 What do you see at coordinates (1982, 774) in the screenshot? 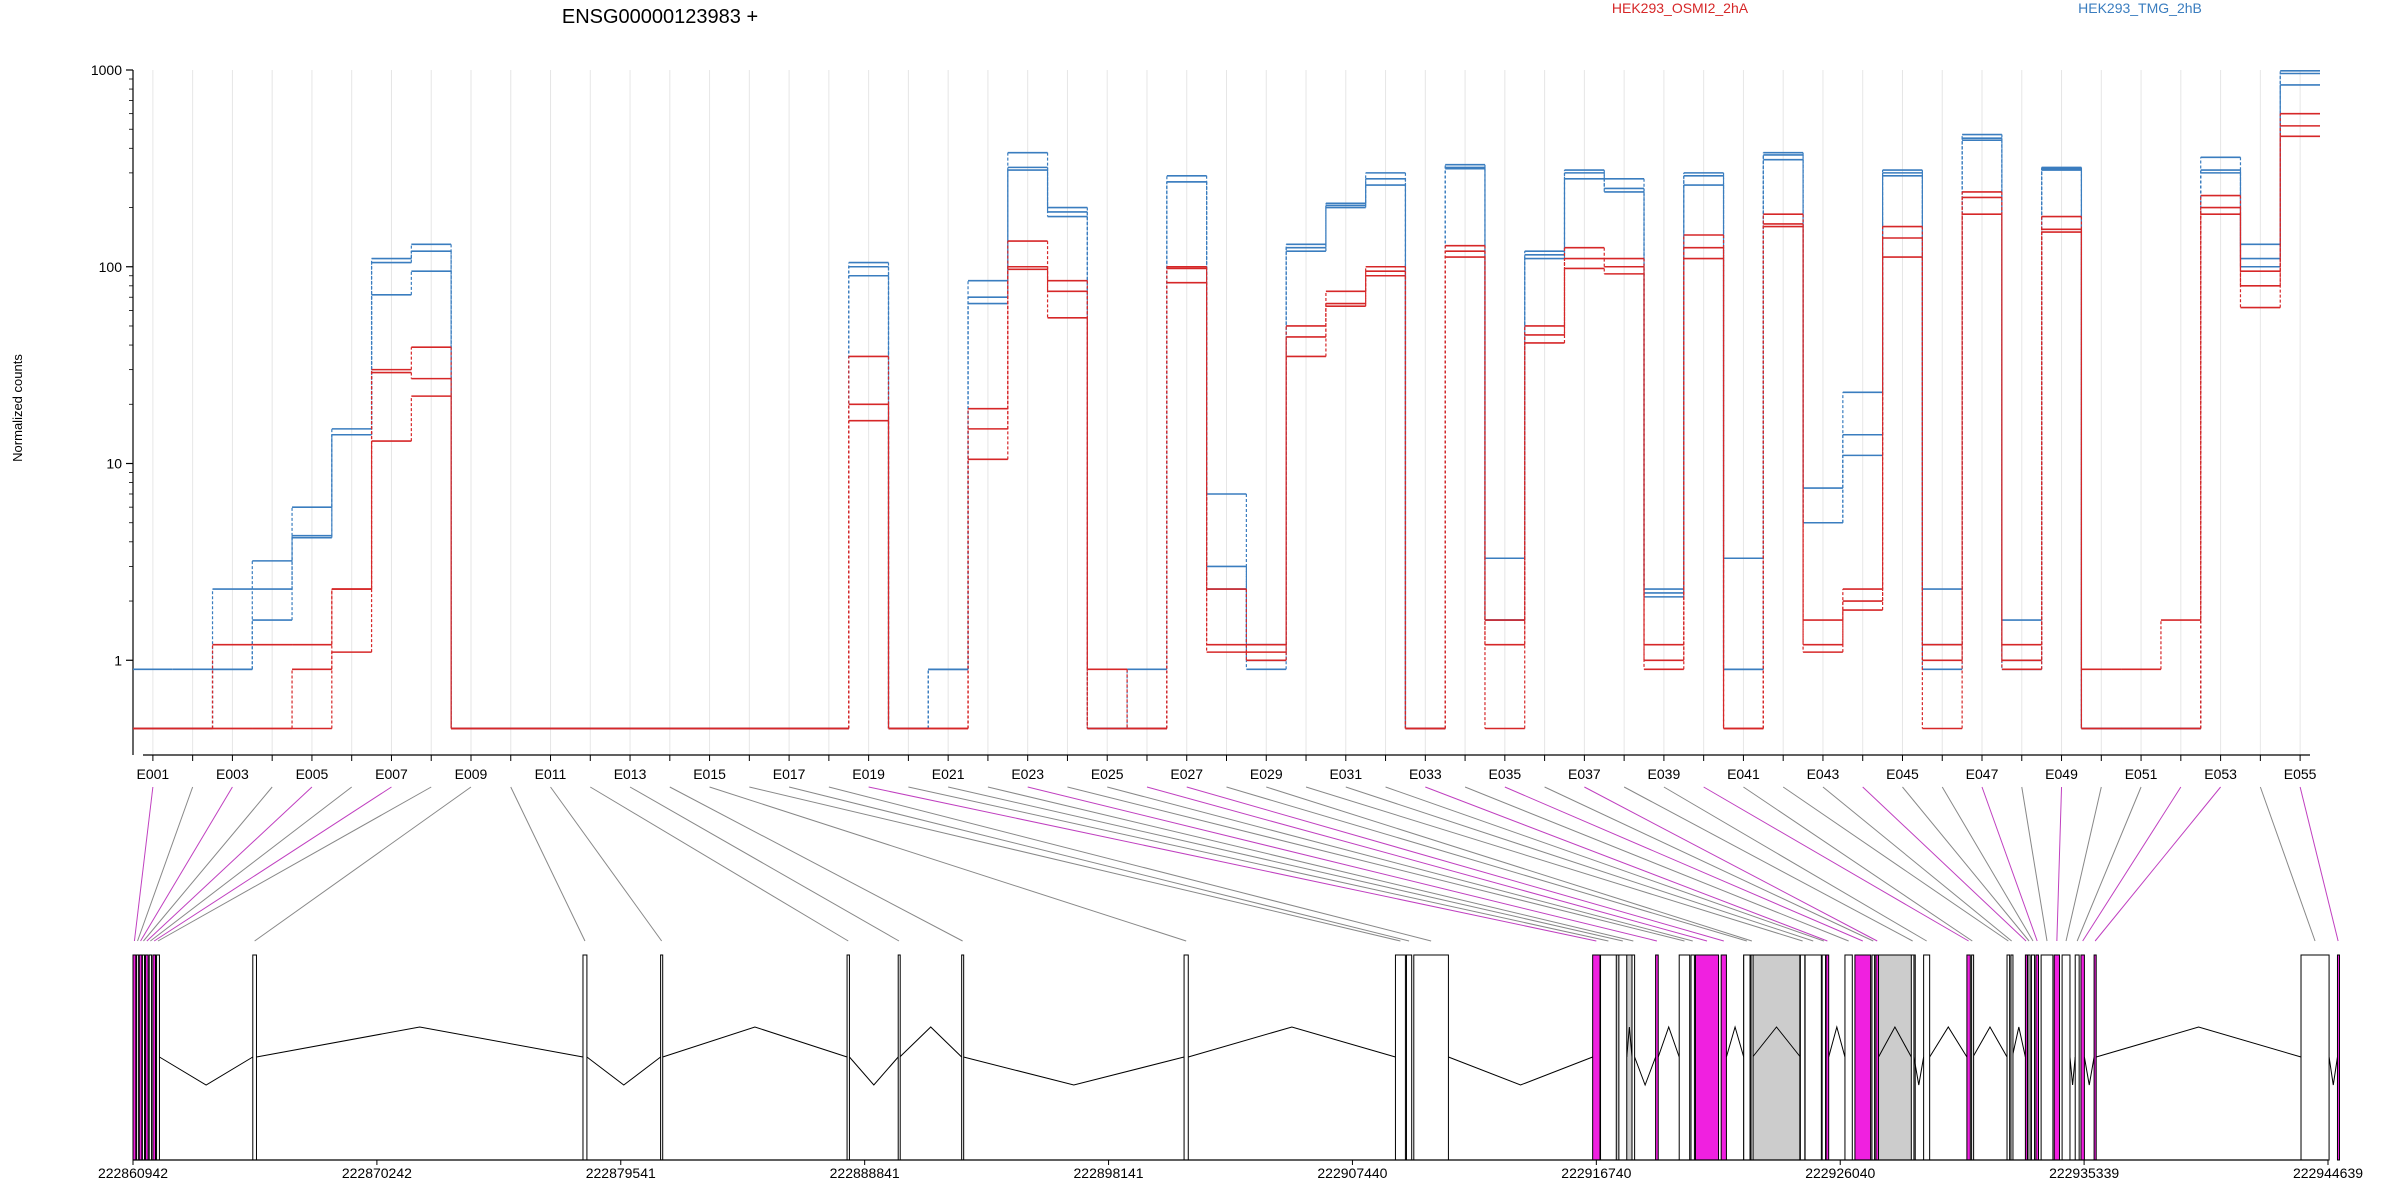
I see `x-tick-label: E047` at bounding box center [1982, 774].